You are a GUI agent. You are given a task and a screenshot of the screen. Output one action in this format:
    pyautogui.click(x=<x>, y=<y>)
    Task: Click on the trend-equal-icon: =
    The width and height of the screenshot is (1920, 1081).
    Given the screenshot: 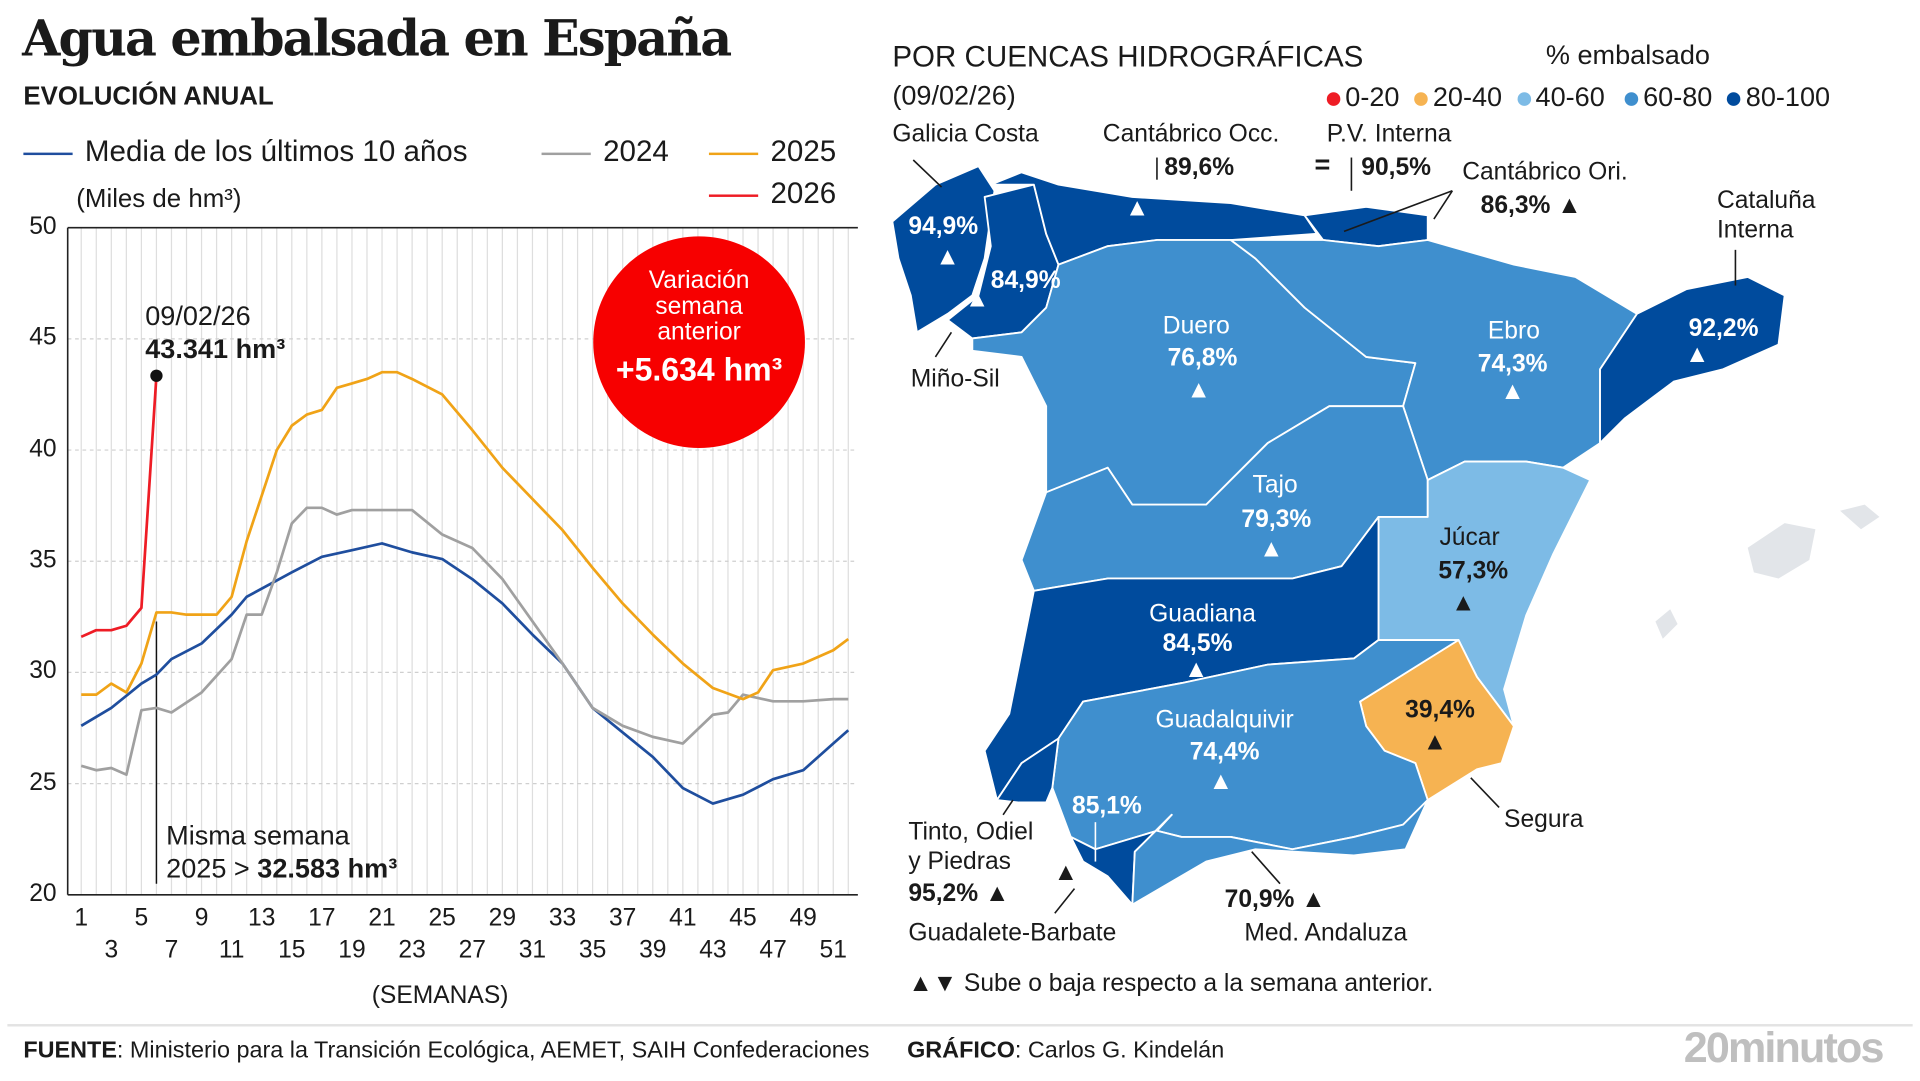 What is the action you would take?
    pyautogui.click(x=1322, y=164)
    